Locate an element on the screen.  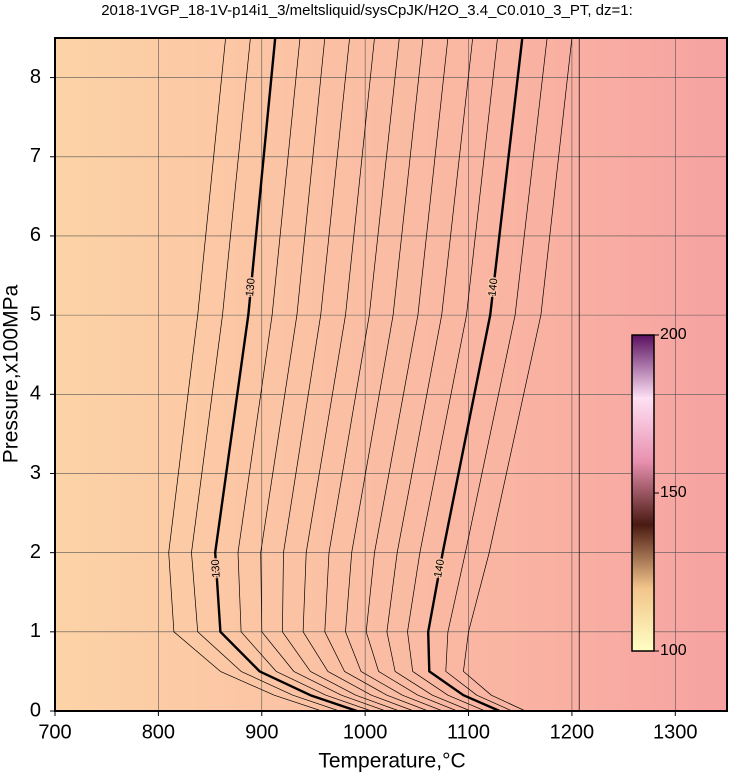
colorbar-tick-label: 150 is located at coordinates (673, 492).